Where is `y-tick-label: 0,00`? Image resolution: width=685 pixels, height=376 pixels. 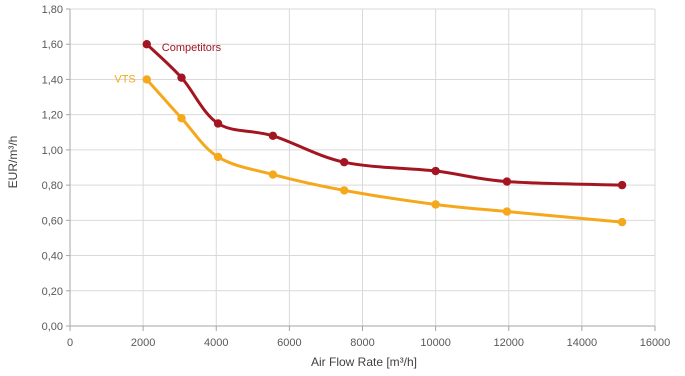
y-tick-label: 0,00 is located at coordinates (52, 327).